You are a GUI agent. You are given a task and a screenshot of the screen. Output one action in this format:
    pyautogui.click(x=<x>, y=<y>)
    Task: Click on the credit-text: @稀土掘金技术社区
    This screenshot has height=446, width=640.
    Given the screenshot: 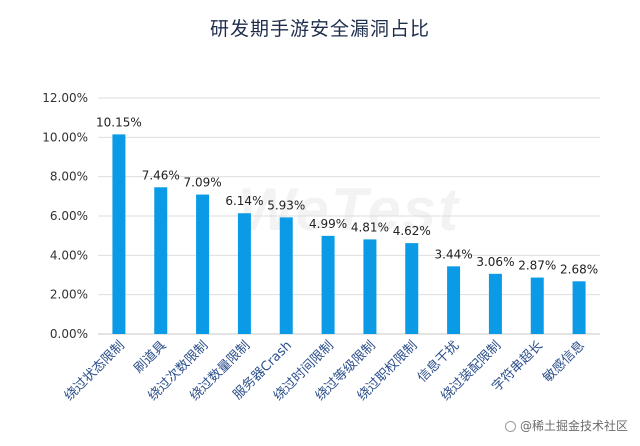 What is the action you would take?
    pyautogui.click(x=566, y=425)
    